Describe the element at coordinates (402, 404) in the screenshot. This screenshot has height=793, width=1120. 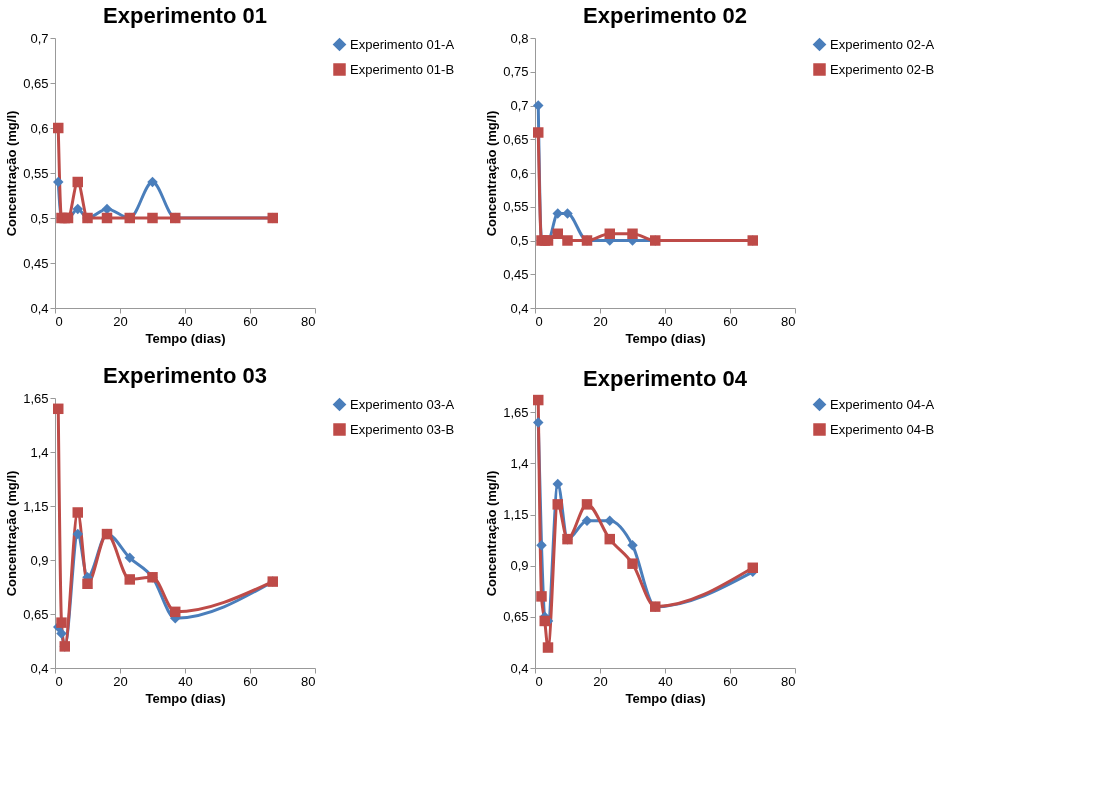
I see `legend-label: Experimento 03-A` at that location.